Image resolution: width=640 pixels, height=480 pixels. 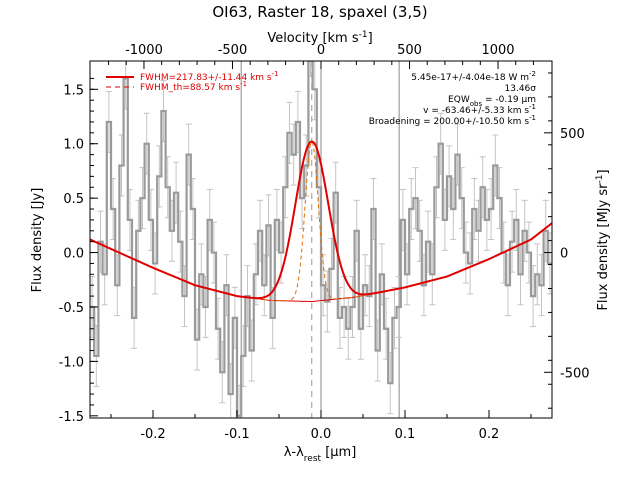 What do you see at coordinates (497, 50) in the screenshot?
I see `top-tick-label: 1000` at bounding box center [497, 50].